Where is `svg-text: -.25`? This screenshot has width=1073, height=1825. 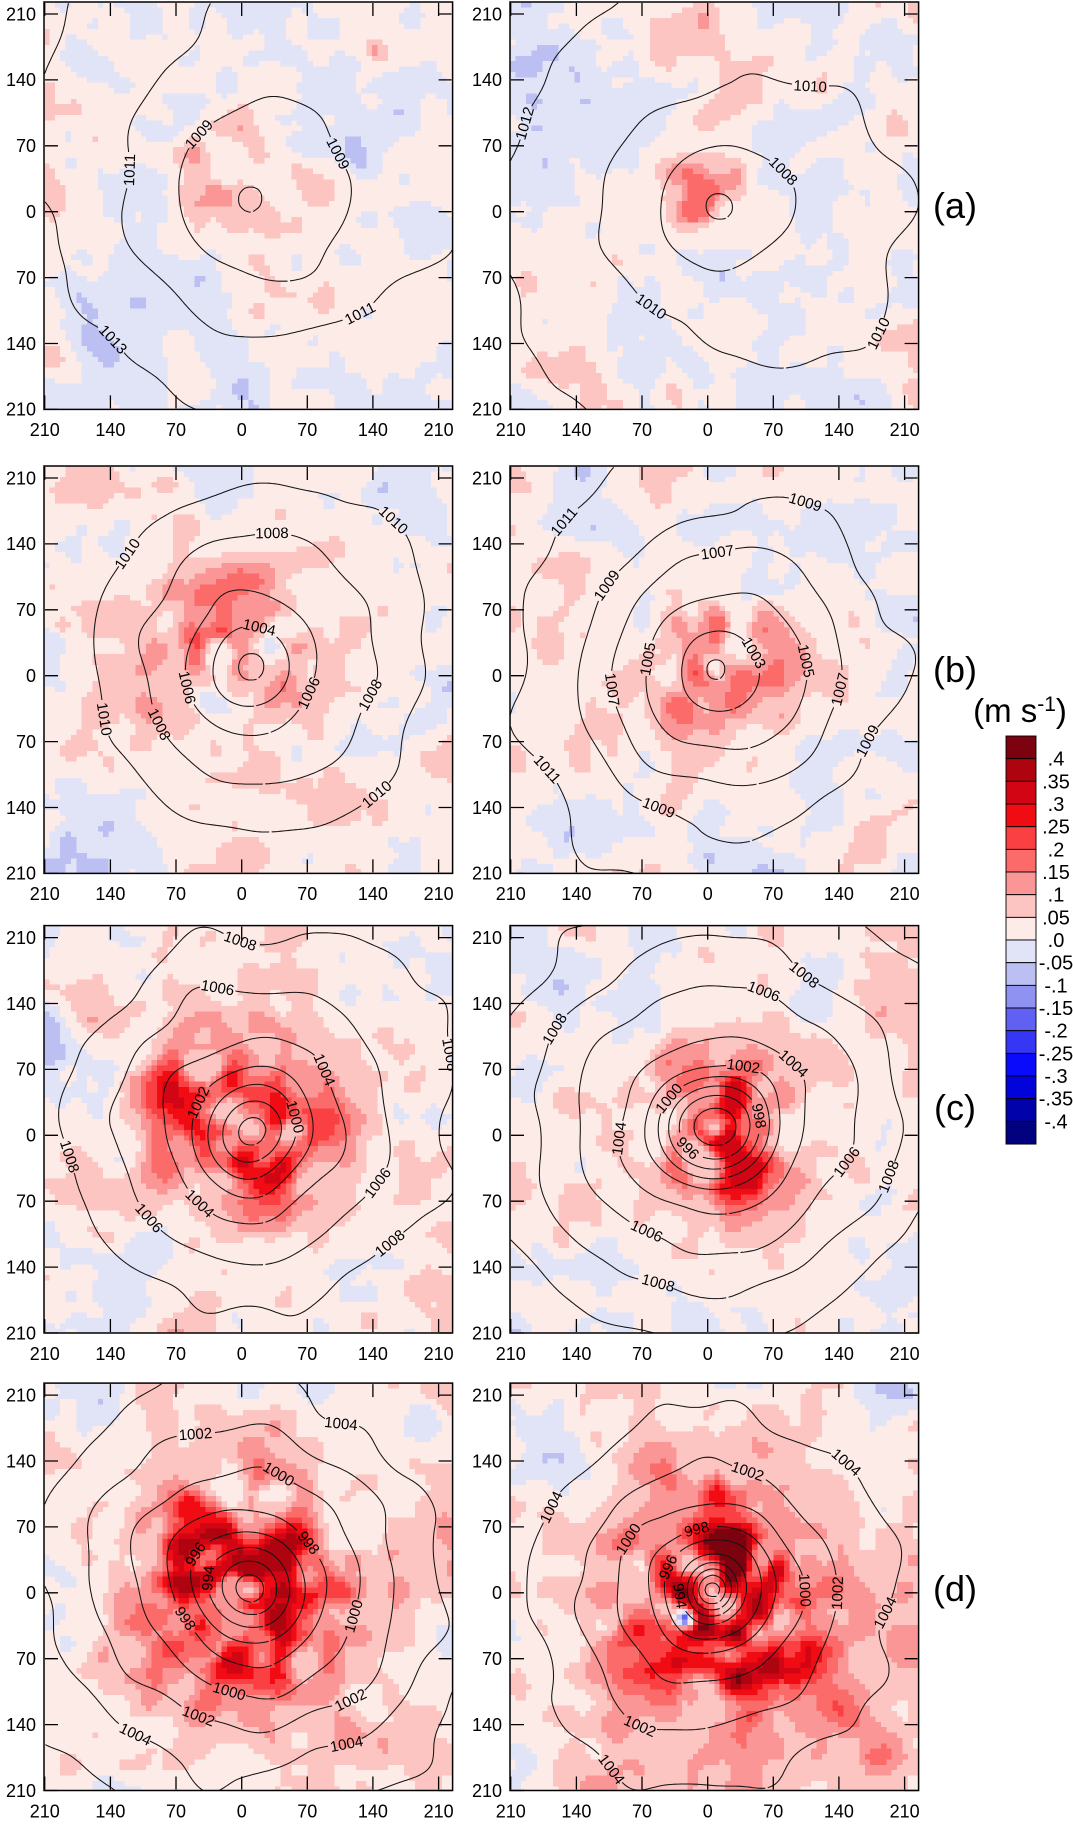 svg-text: -.25 is located at coordinates (1056, 1054).